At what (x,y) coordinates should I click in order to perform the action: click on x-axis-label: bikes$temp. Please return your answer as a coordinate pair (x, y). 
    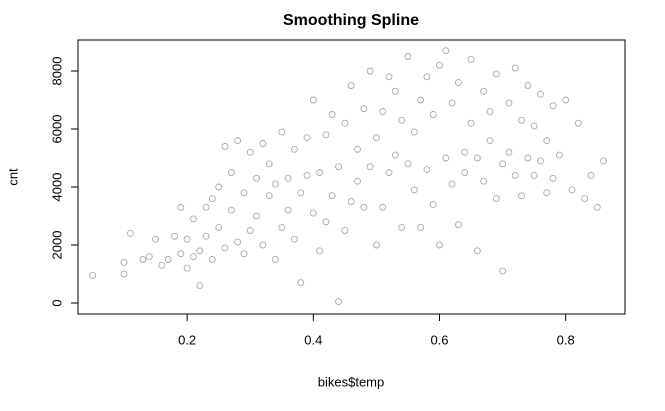
    Looking at the image, I should click on (351, 381).